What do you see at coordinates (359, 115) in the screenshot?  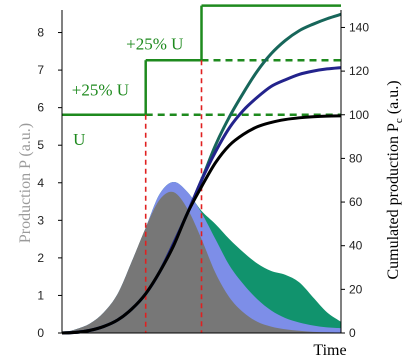 I see `right-tick-label: 100` at bounding box center [359, 115].